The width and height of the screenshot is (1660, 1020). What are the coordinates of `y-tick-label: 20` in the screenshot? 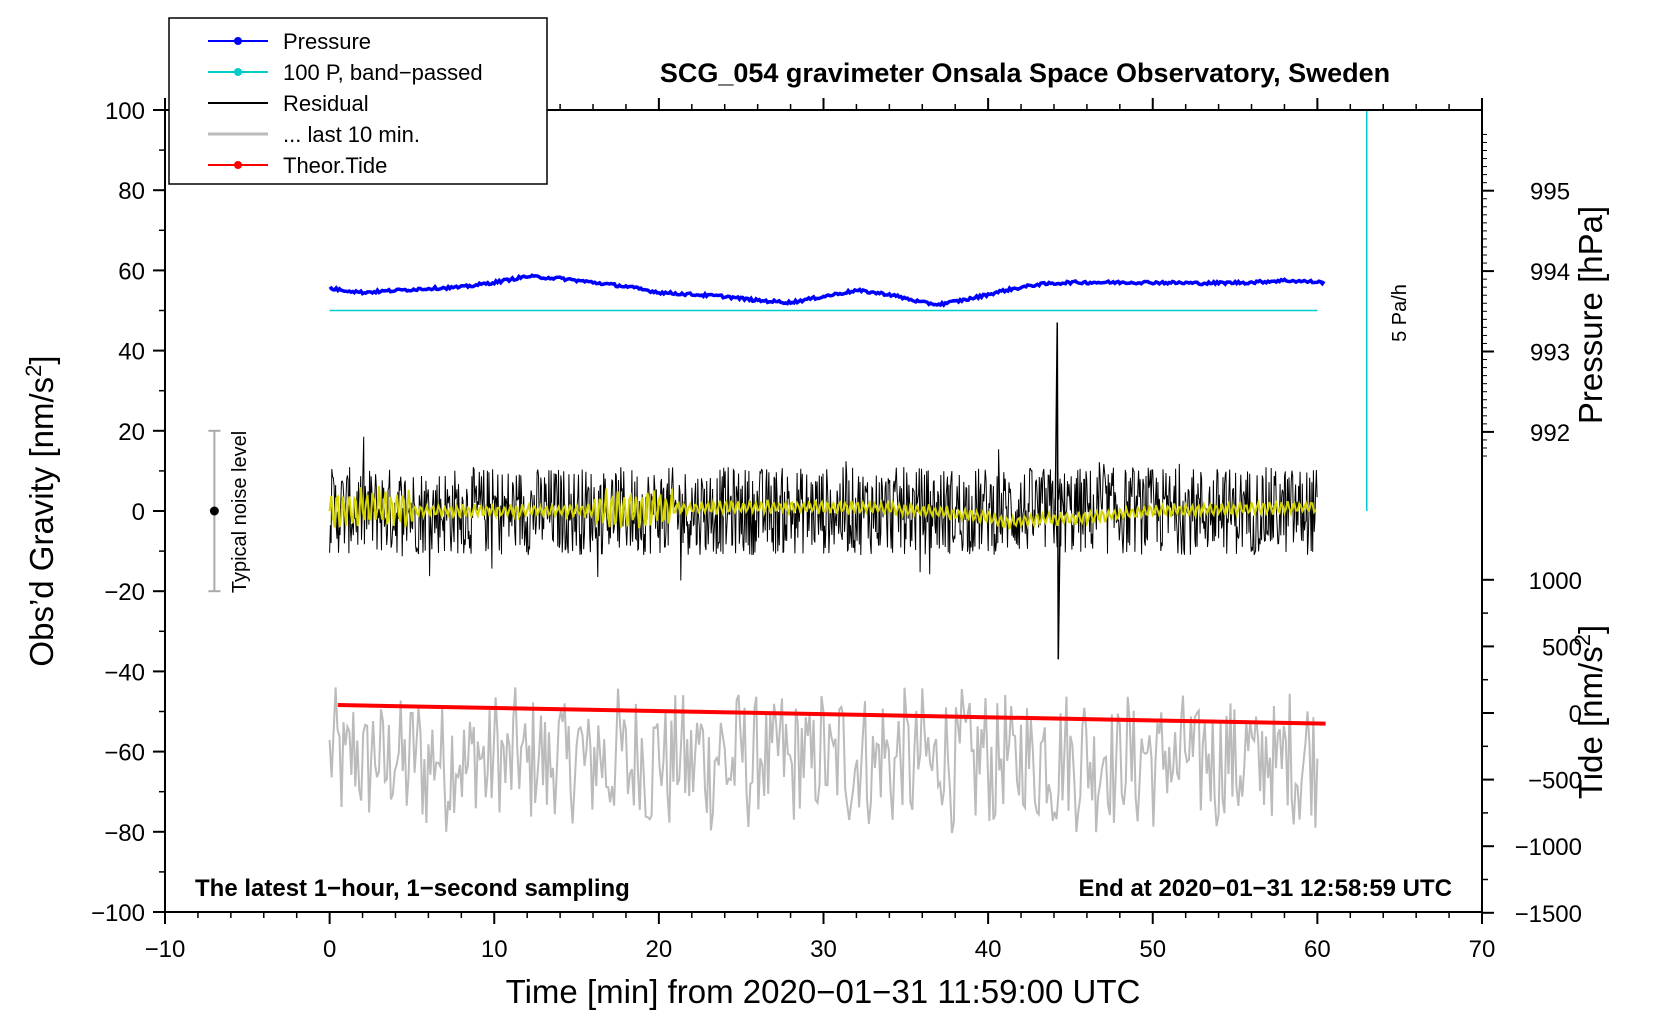 It's located at (131, 432).